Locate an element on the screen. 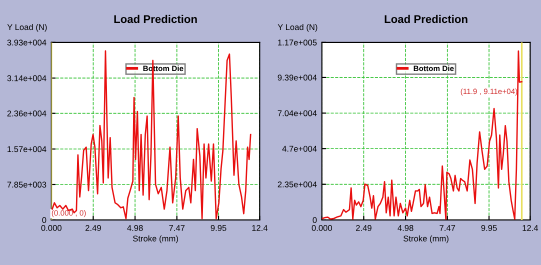  y-tick-label: 1.17e+005 is located at coordinates (297, 43).